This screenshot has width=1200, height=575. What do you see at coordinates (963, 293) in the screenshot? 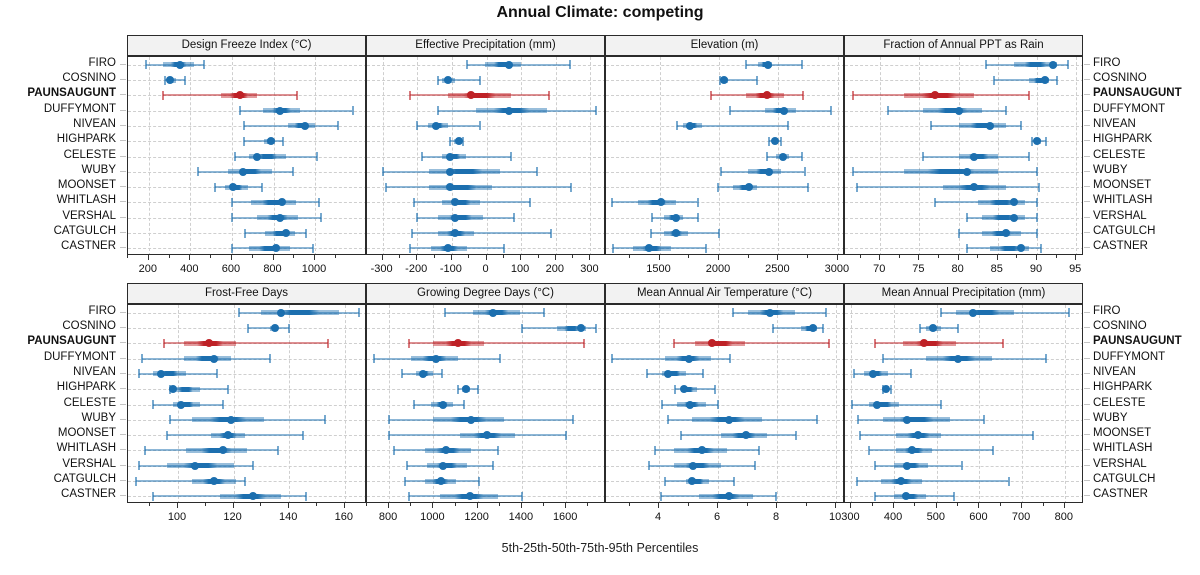
I see `panel-strip-mean-annual-precipitation-mm-: Mean Annual Precipitation (mm)` at bounding box center [963, 293].